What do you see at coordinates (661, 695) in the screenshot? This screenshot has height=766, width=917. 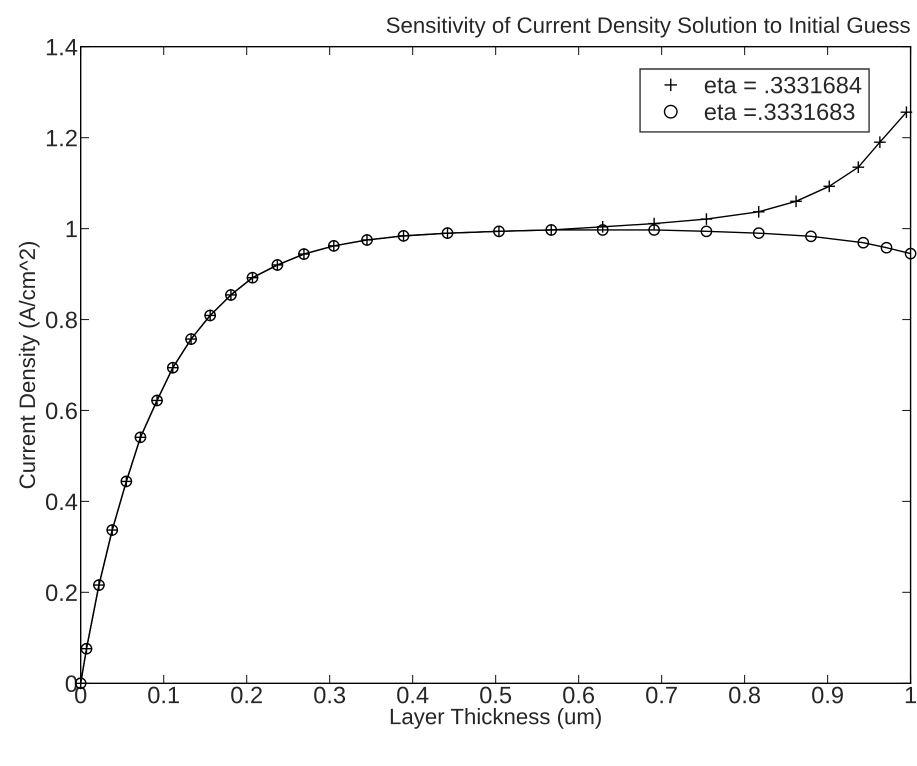 I see `x-tick-label: 0.7` at bounding box center [661, 695].